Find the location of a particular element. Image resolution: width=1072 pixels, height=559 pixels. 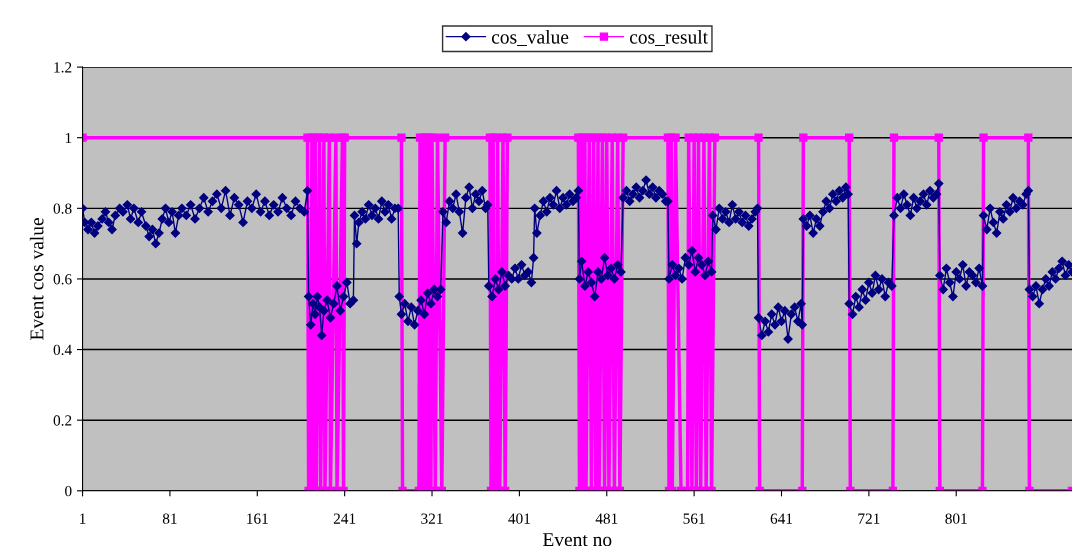

legend-label: cos_result is located at coordinates (668, 37).